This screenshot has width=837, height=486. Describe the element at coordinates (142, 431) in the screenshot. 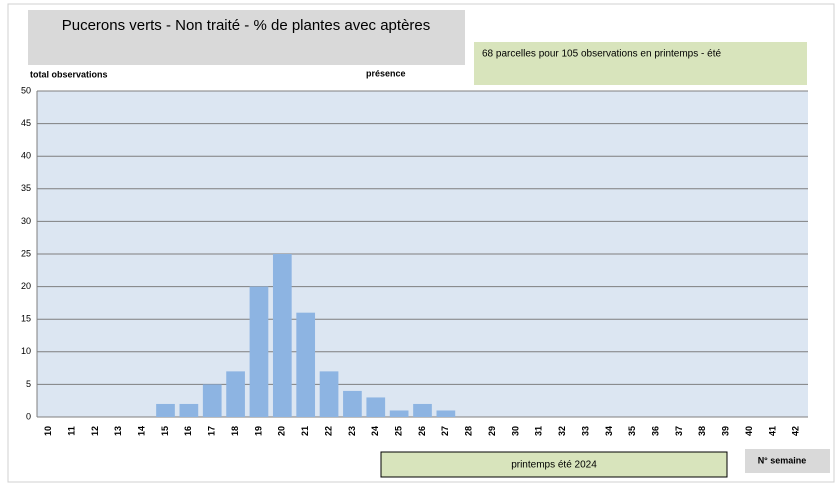

I see `x-tick-label: 14` at that location.